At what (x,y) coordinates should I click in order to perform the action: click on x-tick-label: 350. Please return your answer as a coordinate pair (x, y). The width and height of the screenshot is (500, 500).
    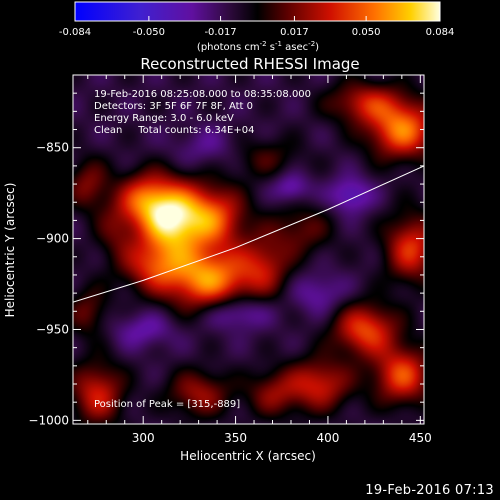
    Looking at the image, I should click on (235, 438).